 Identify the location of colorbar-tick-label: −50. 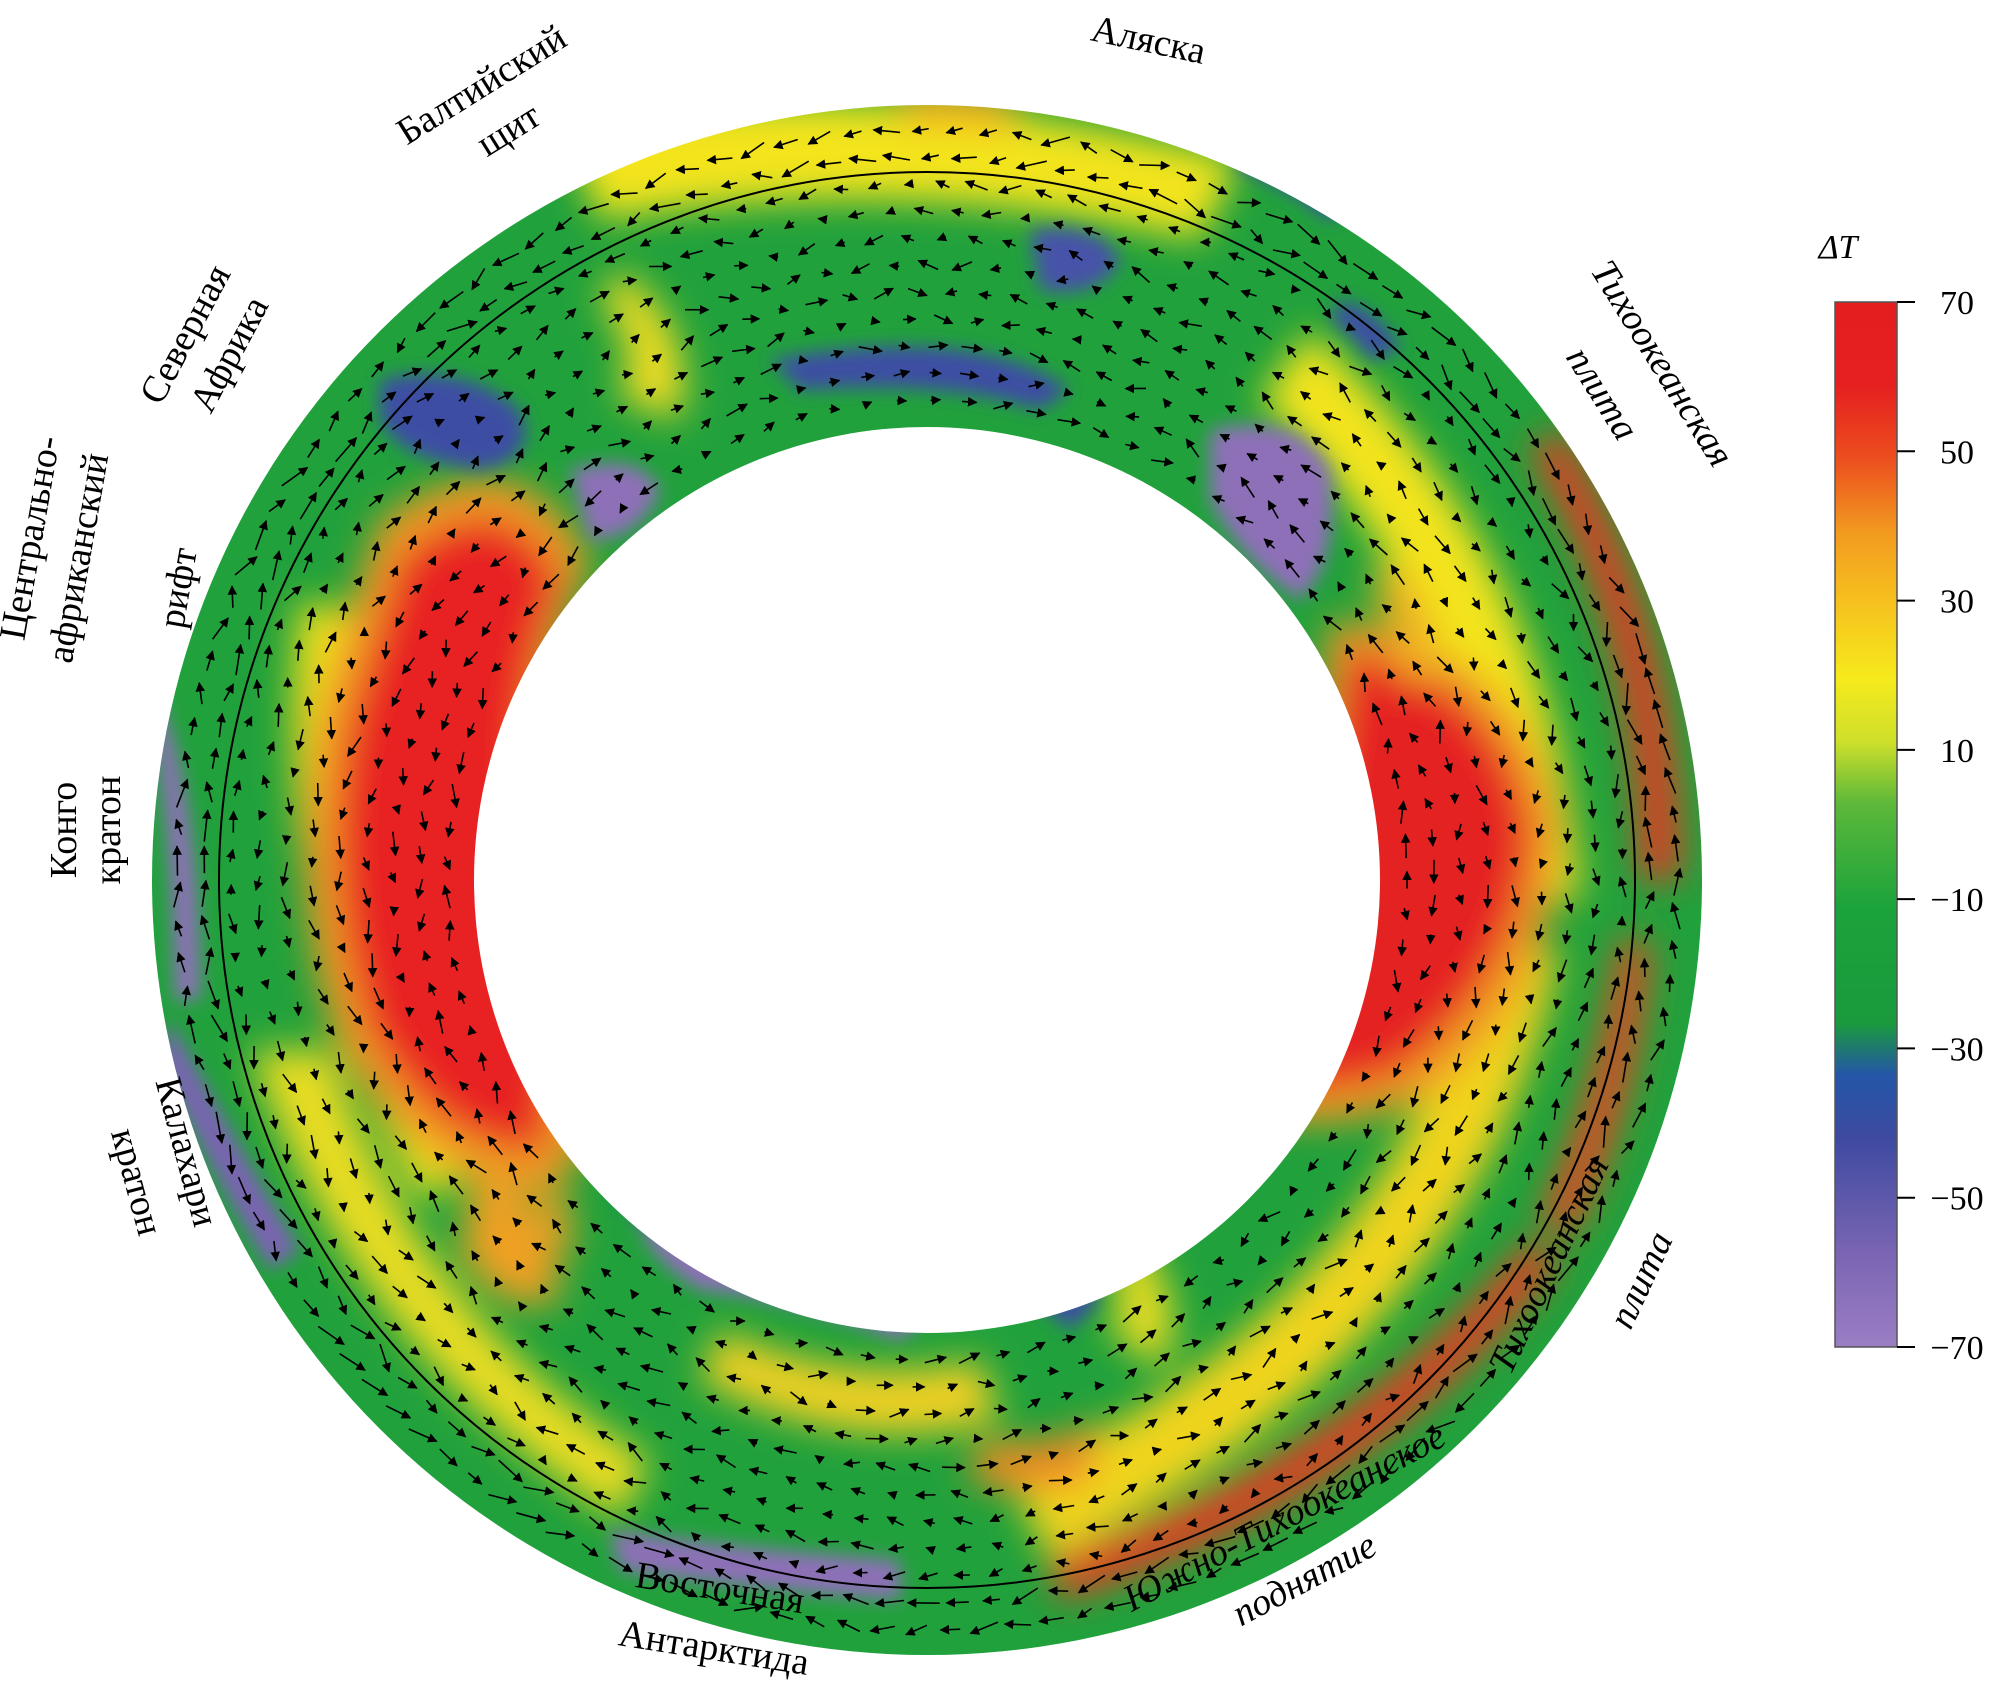
(1956, 1199).